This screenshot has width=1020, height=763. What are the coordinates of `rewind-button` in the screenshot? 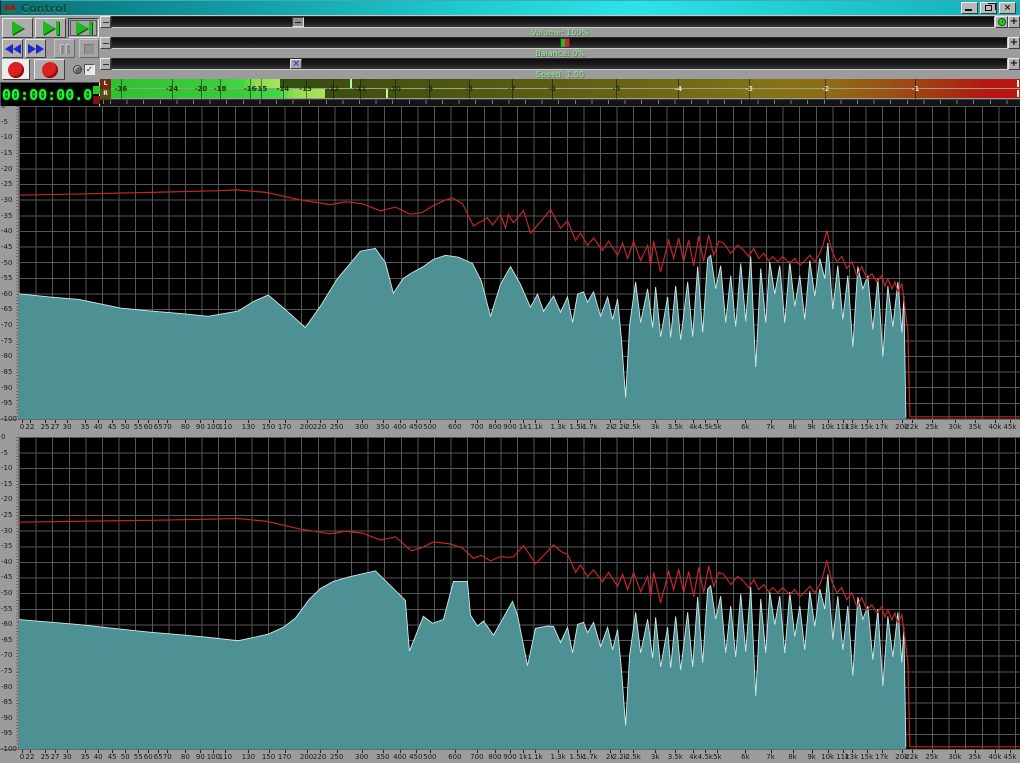 It's located at (12, 48).